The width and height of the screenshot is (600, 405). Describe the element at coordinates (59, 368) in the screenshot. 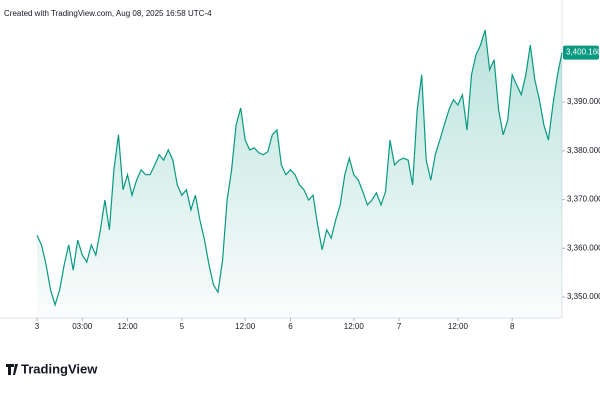

I see `brand: TradingView` at that location.